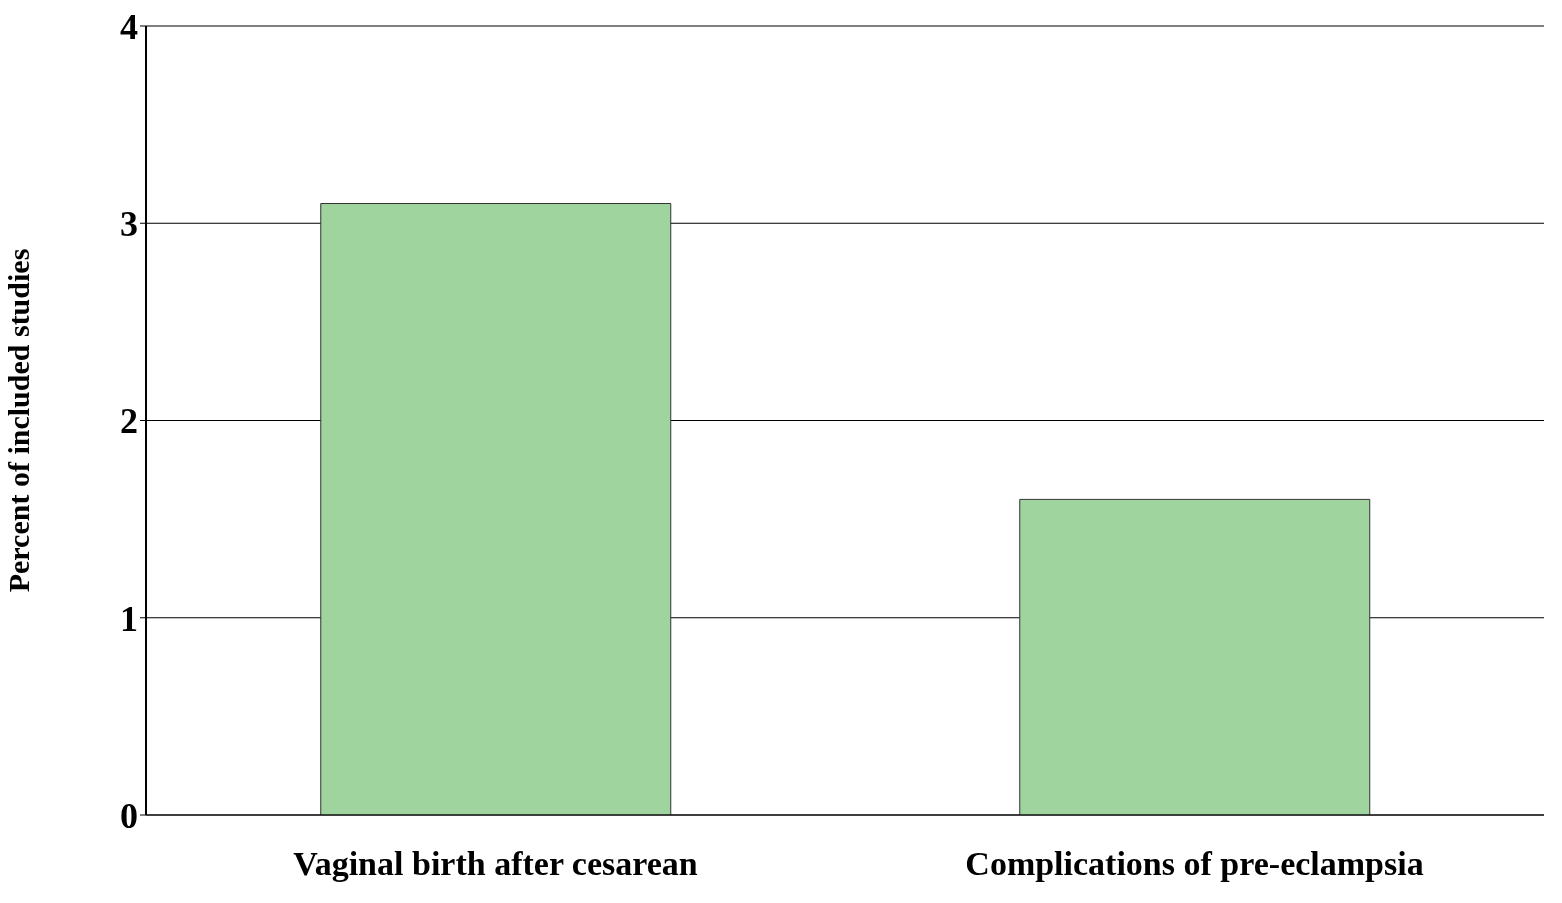 The height and width of the screenshot is (903, 1562). What do you see at coordinates (129, 26) in the screenshot?
I see `y-tick-label: 4` at bounding box center [129, 26].